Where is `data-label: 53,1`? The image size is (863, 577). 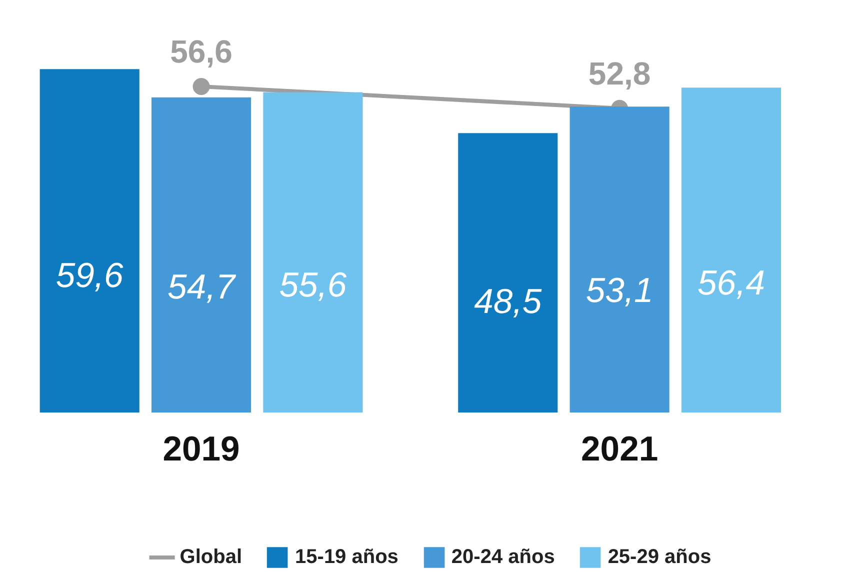
data-label: 53,1 is located at coordinates (620, 291).